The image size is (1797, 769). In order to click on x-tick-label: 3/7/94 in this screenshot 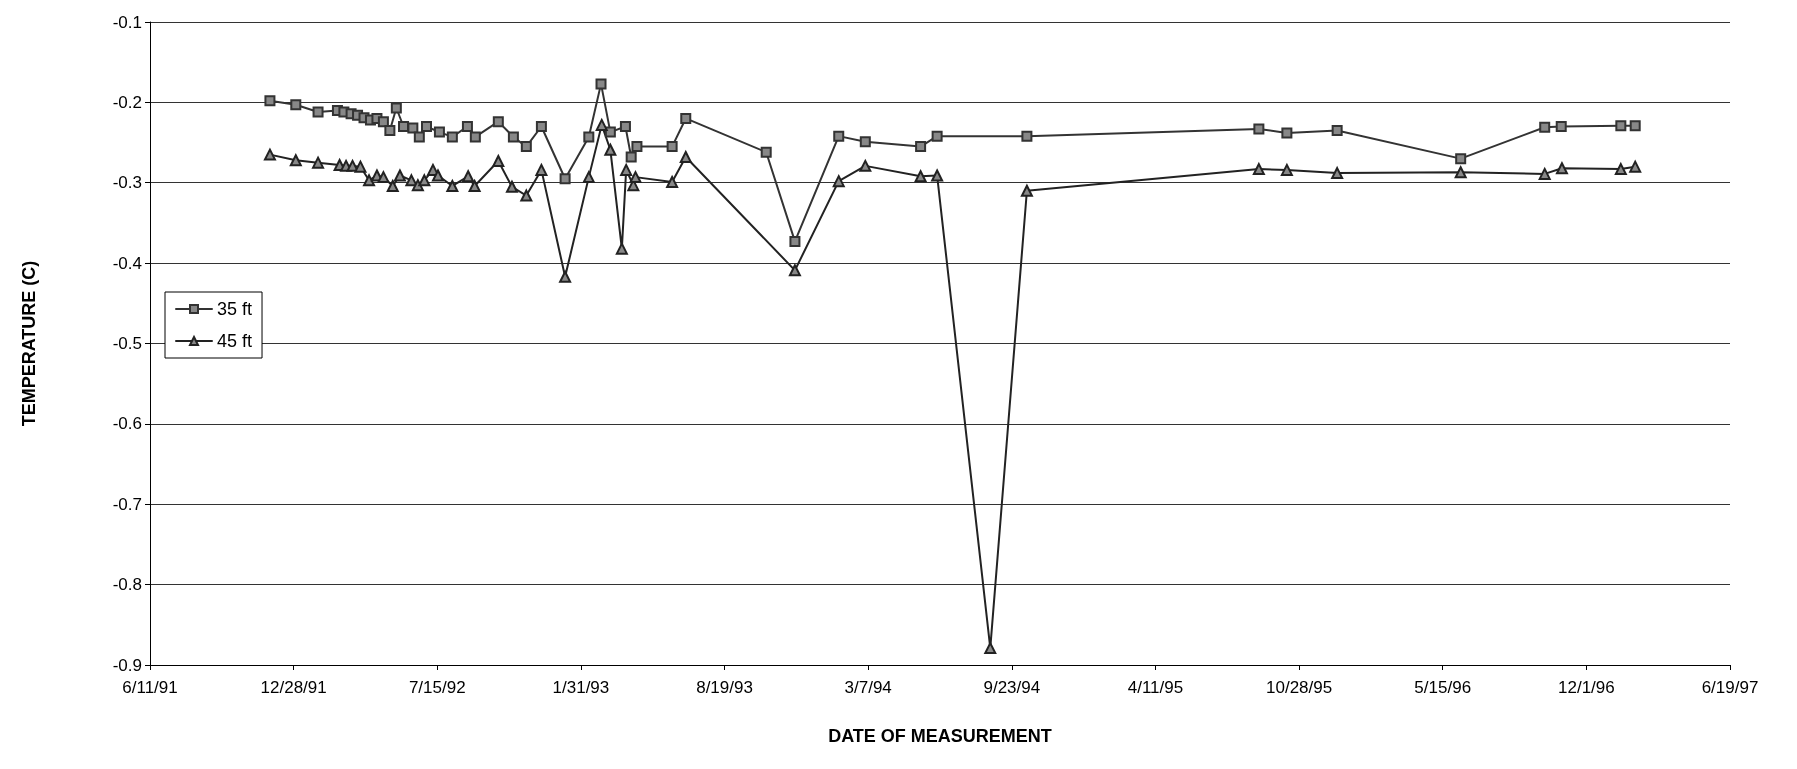, I will do `click(868, 687)`.